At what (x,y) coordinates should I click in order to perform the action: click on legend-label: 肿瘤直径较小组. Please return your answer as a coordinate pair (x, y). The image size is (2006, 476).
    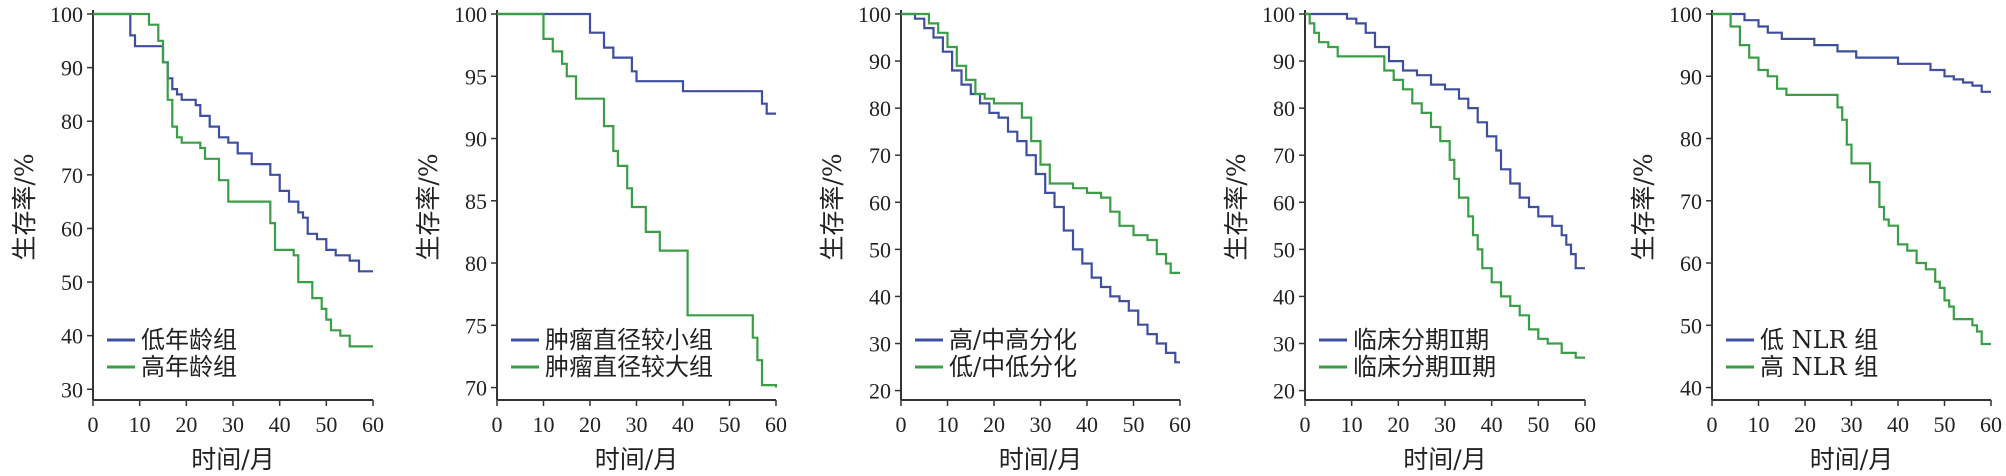
    Looking at the image, I should click on (629, 340).